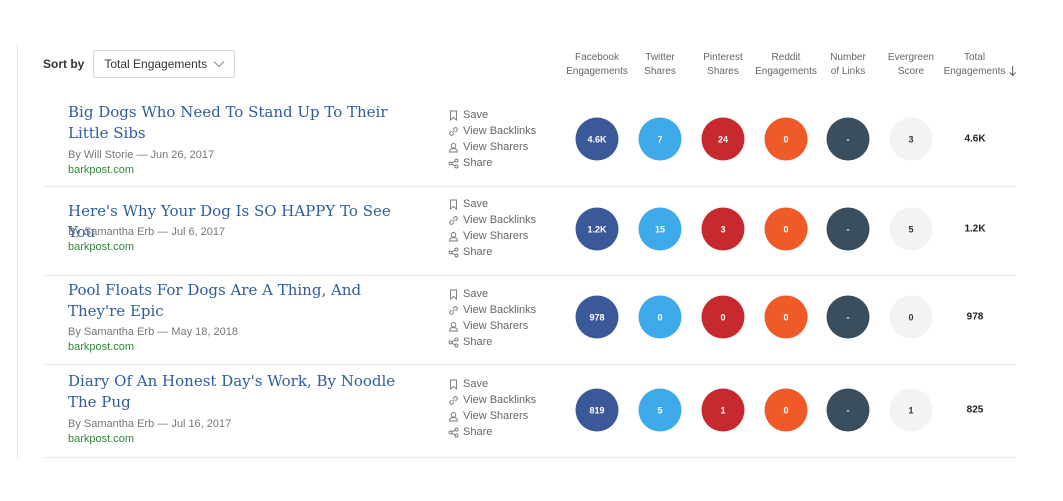 This screenshot has width=1063, height=501. I want to click on column-header-pinterest: Pinterest Shares, so click(723, 64).